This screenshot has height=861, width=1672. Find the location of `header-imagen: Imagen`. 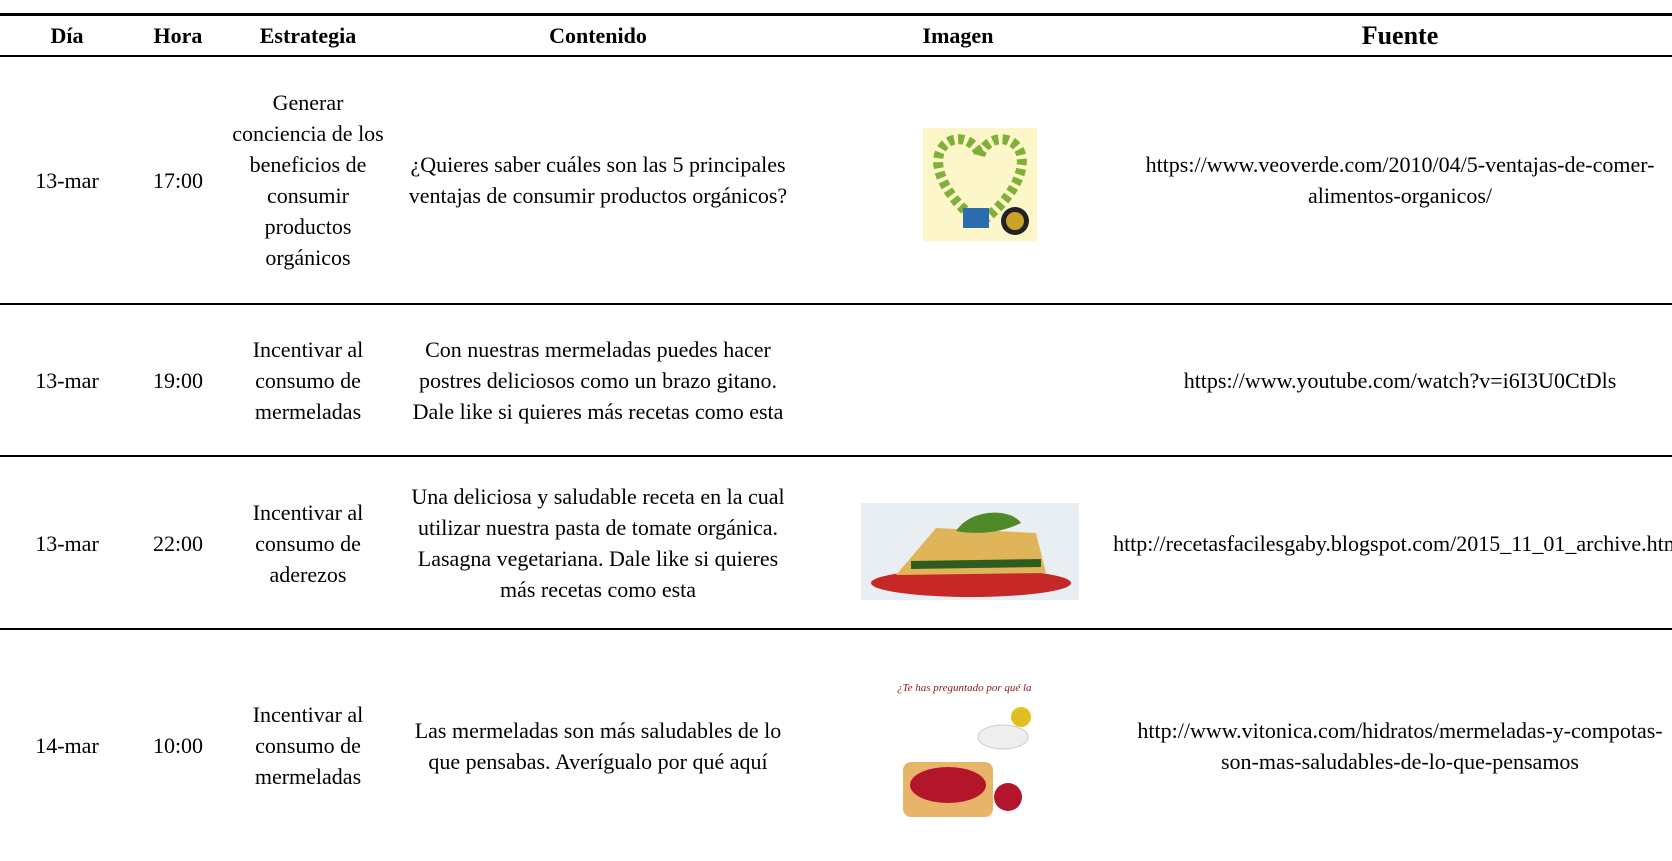

header-imagen: Imagen is located at coordinates (958, 35).